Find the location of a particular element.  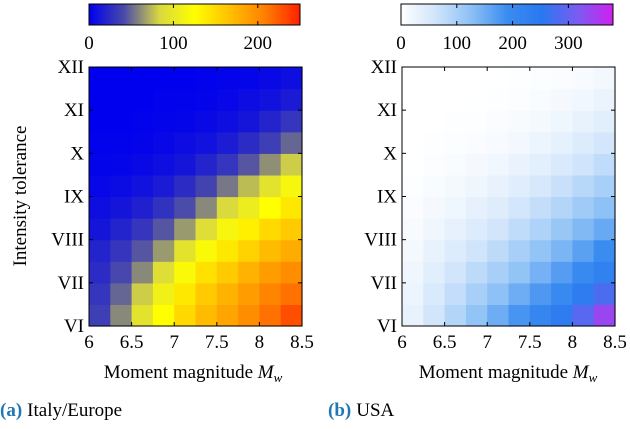

x-tick-label: 8.5 is located at coordinates (302, 342).